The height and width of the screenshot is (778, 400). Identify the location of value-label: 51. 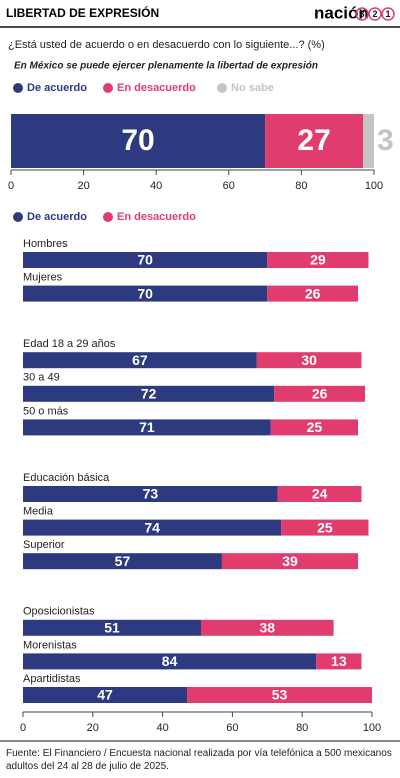
(112, 628).